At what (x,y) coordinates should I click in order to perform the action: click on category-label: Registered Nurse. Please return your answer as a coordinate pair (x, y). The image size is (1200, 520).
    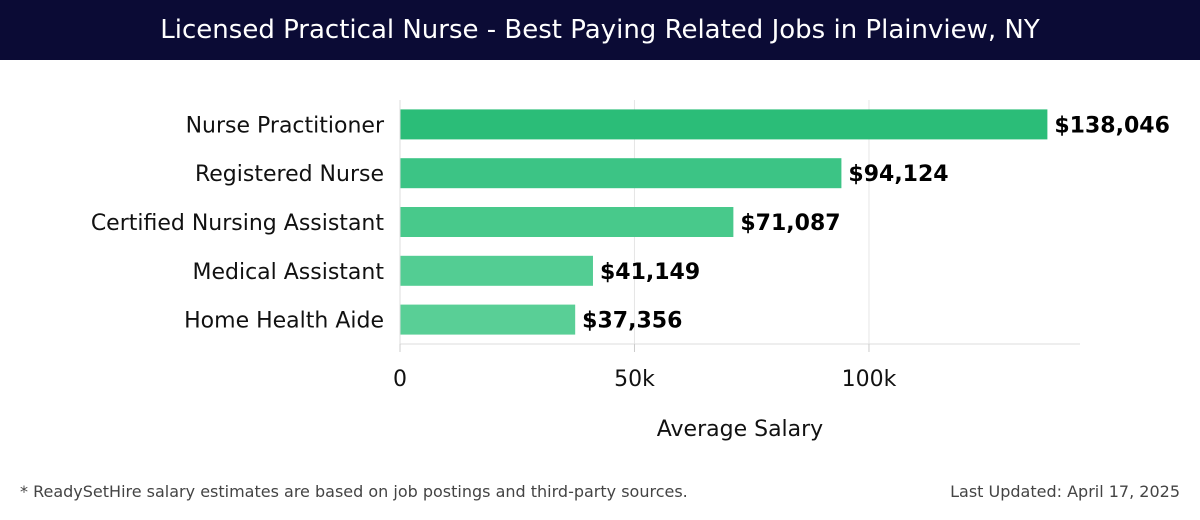
    Looking at the image, I should click on (289, 174).